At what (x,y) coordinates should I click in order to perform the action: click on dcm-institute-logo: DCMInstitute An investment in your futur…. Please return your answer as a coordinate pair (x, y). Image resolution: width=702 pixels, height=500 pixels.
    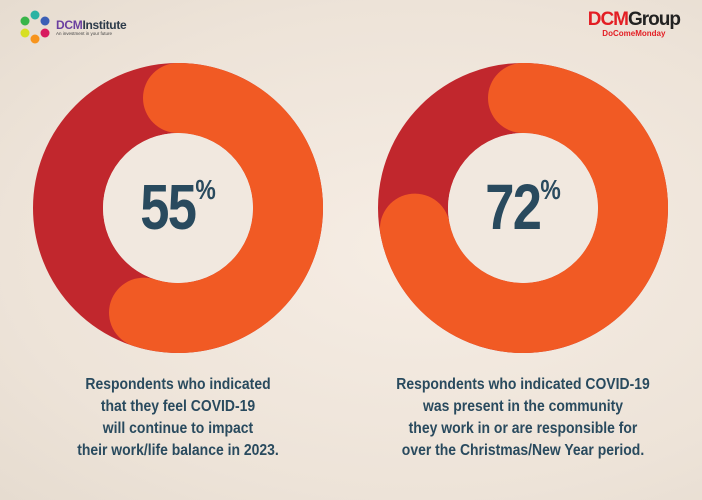
    Looking at the image, I should click on (72, 27).